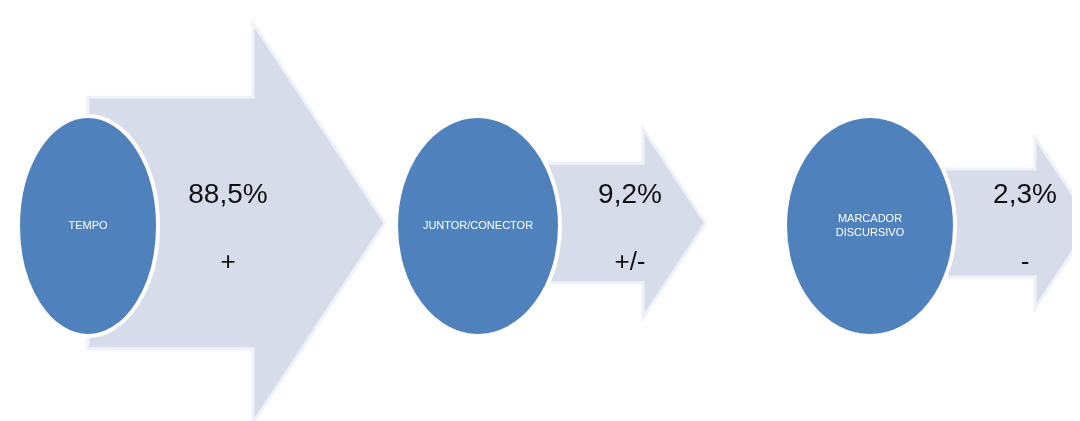 The image size is (1080, 421). What do you see at coordinates (478, 224) in the screenshot?
I see `category-label: JUNTOR/CONECTOR` at bounding box center [478, 224].